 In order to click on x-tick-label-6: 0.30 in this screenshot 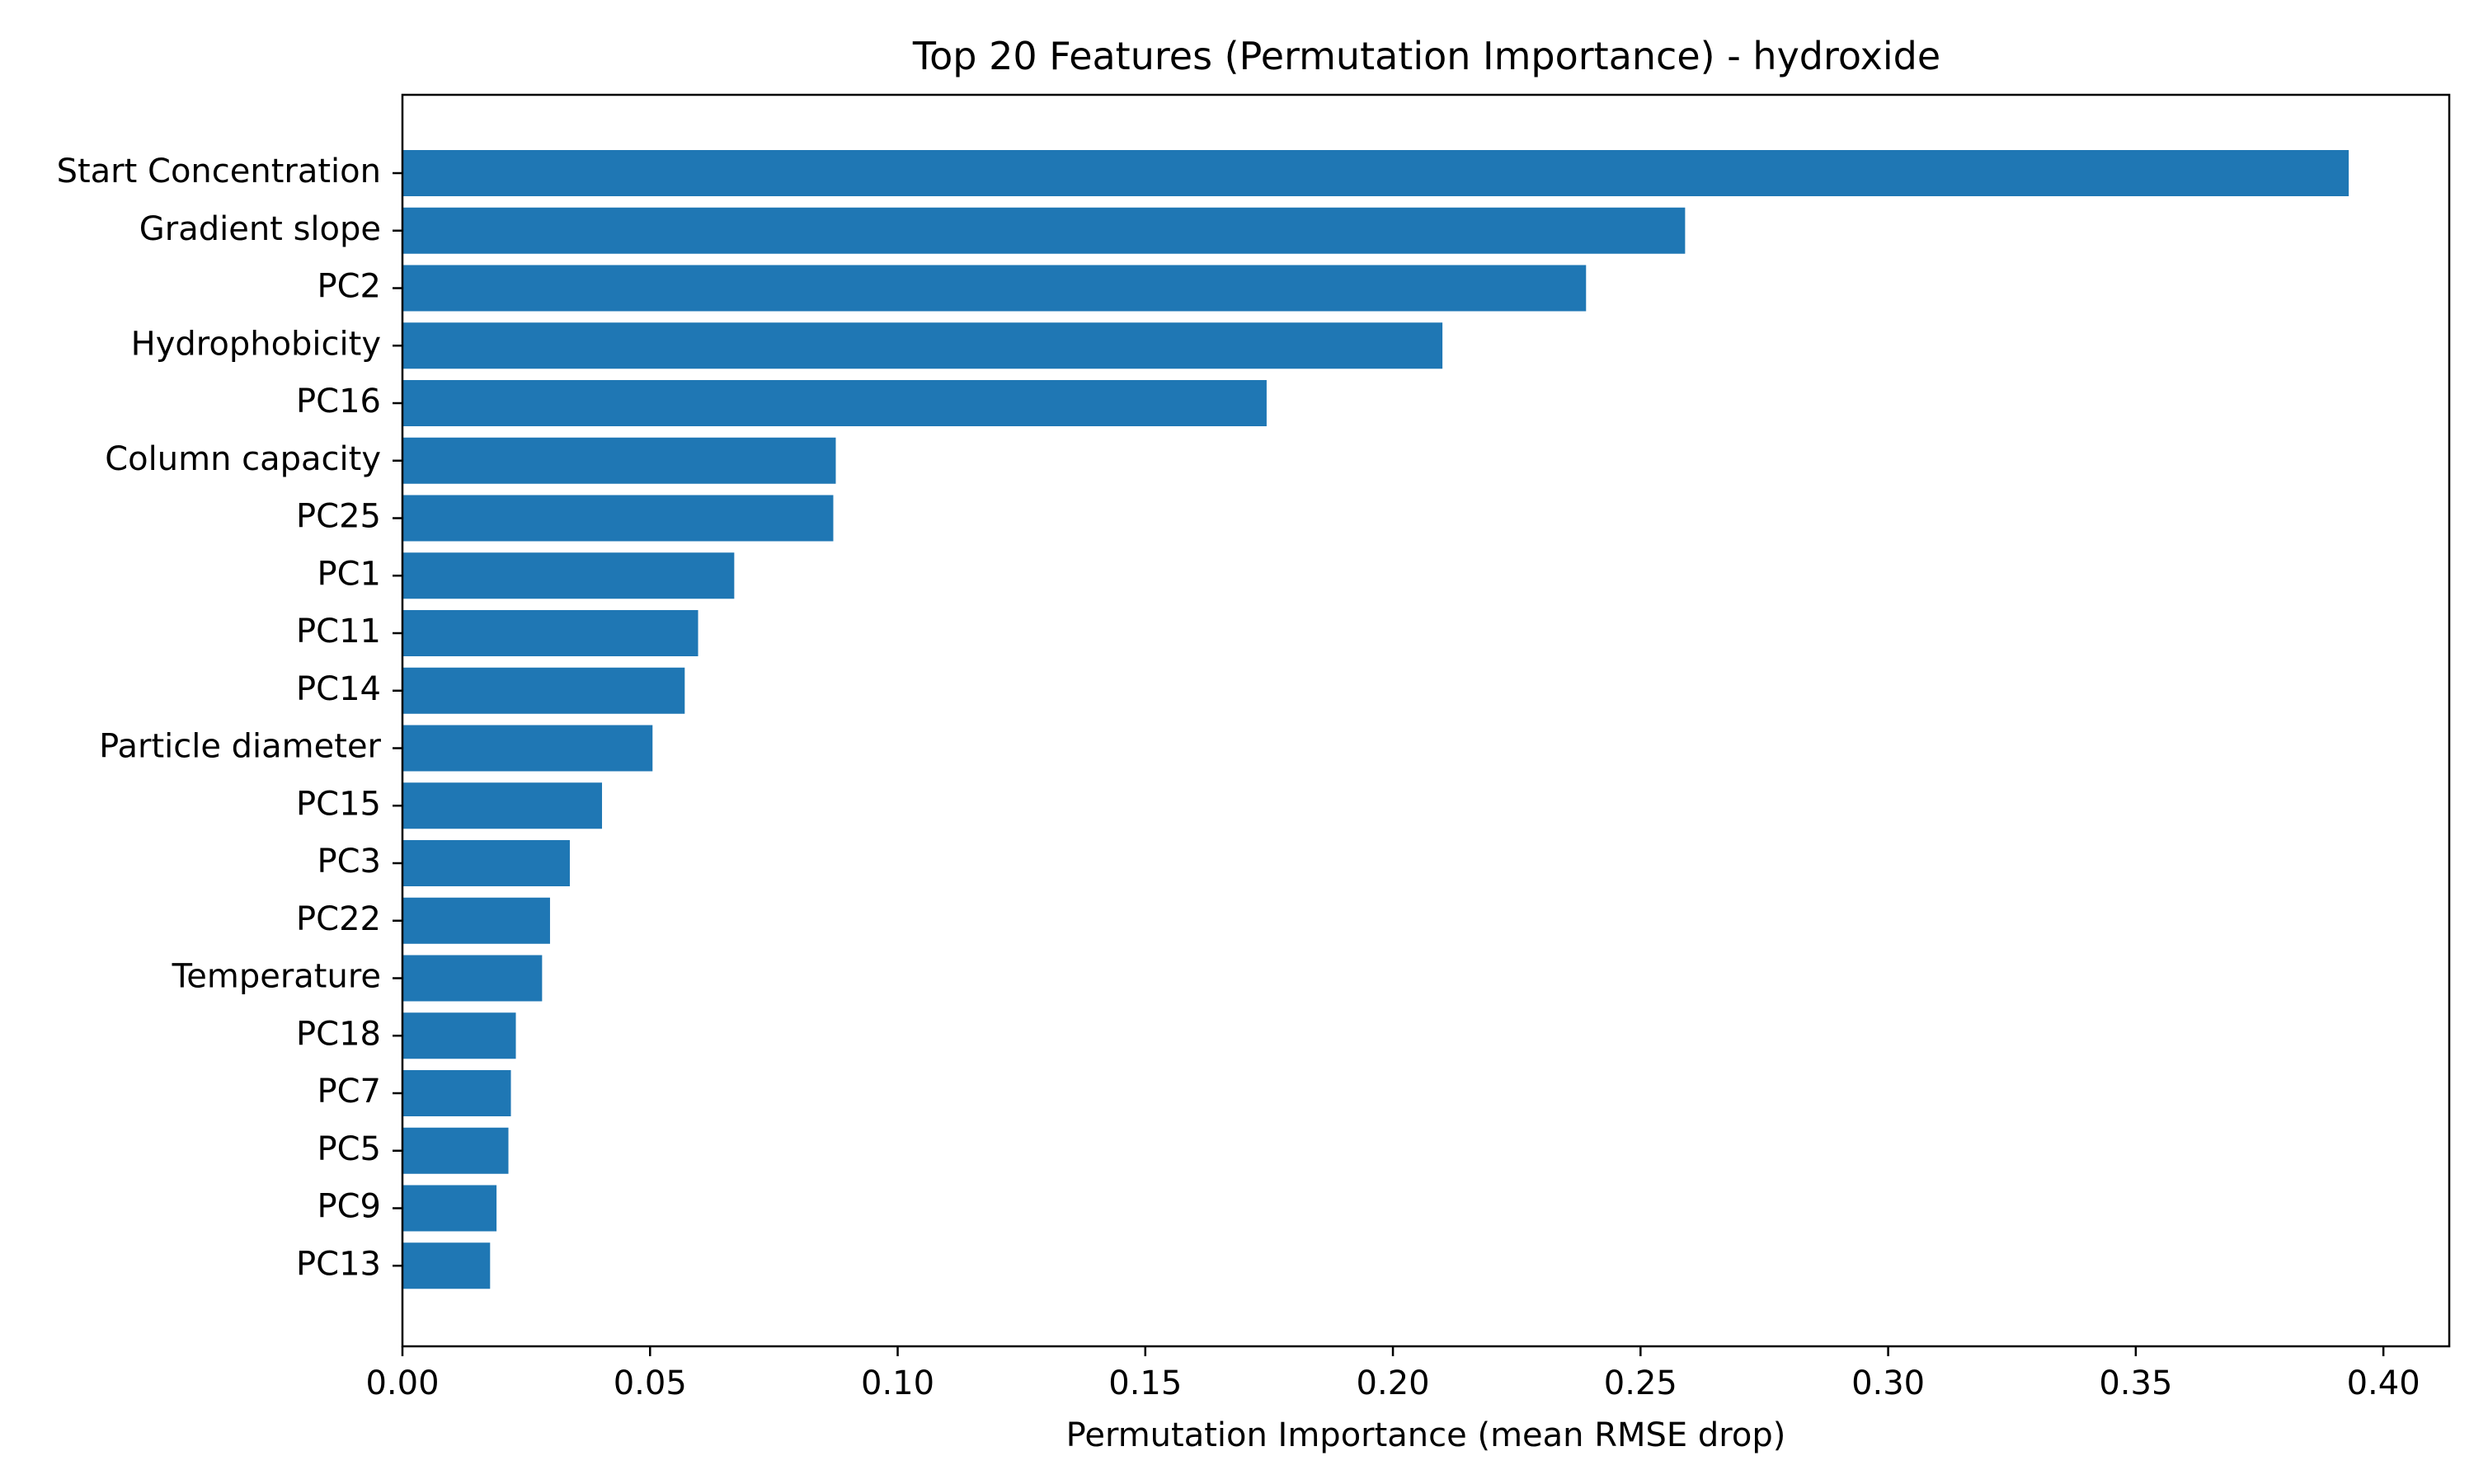, I will do `click(1888, 1383)`.